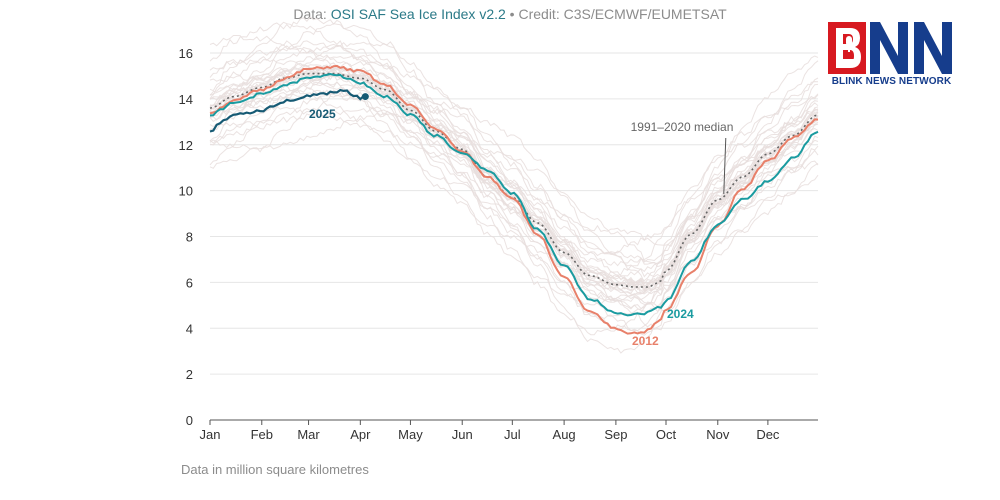  What do you see at coordinates (849, 50) in the screenshot?
I see `microphone-icon` at bounding box center [849, 50].